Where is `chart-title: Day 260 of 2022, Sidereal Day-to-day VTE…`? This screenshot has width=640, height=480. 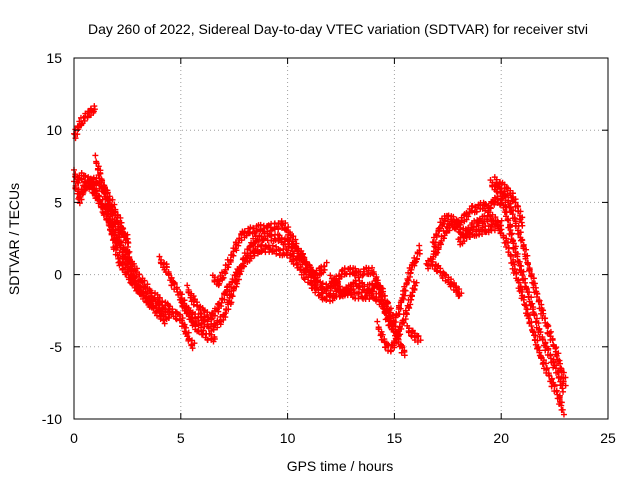 chart-title: Day 260 of 2022, Sidereal Day-to-day VTE… is located at coordinates (338, 29).